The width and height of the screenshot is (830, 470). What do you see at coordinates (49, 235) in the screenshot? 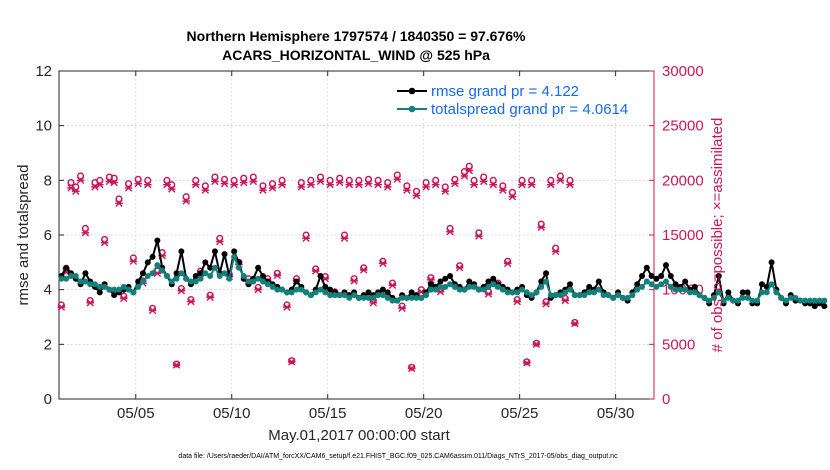
I see `left-y-axis-ticks: 0 2 4 6 8 10 12` at bounding box center [49, 235].